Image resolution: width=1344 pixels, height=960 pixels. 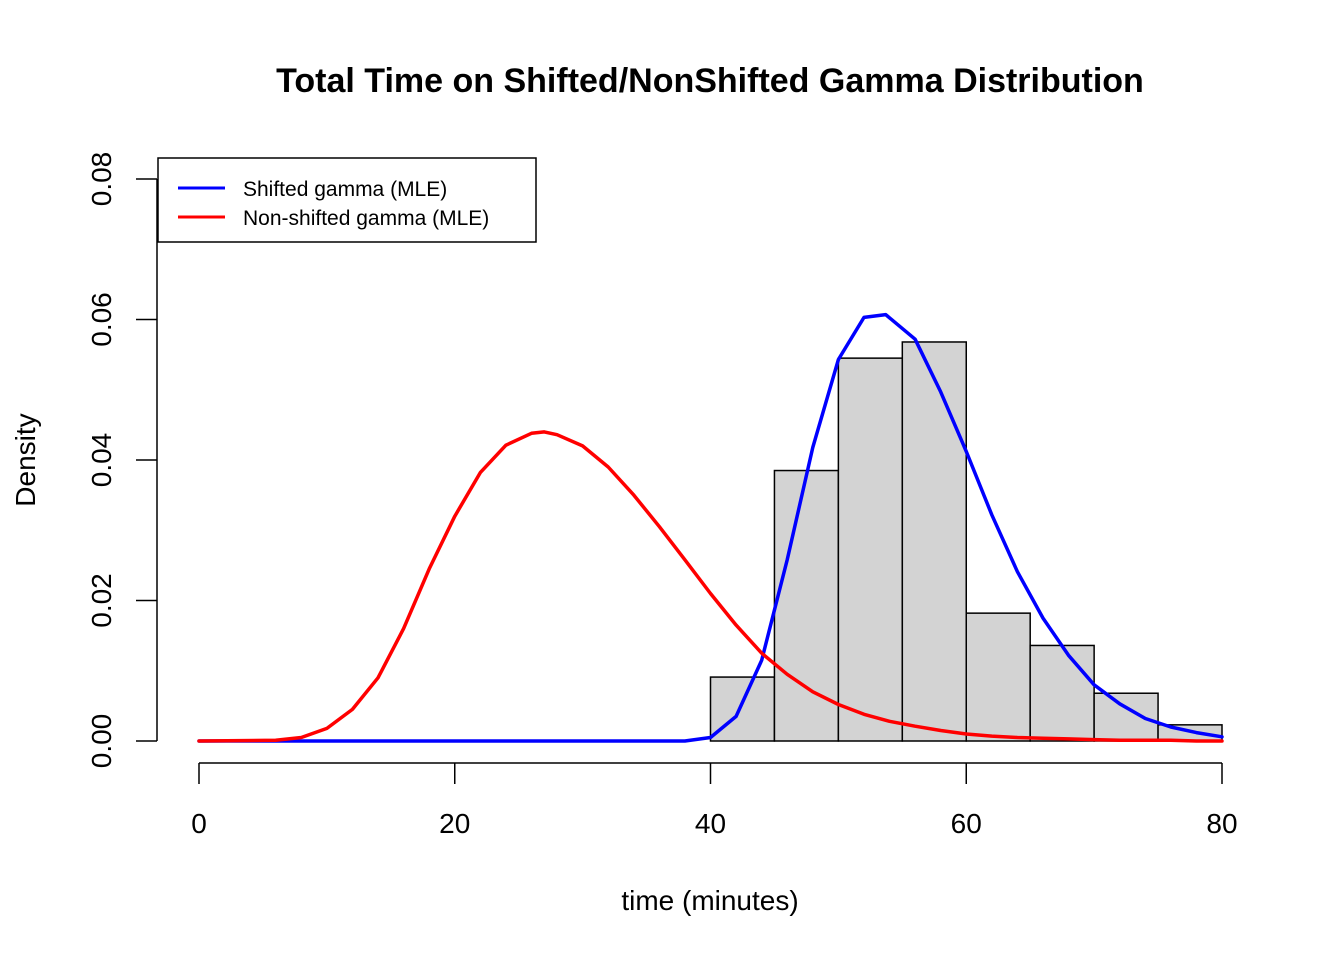 I want to click on y-tick-label: 0.04, so click(x=101, y=460).